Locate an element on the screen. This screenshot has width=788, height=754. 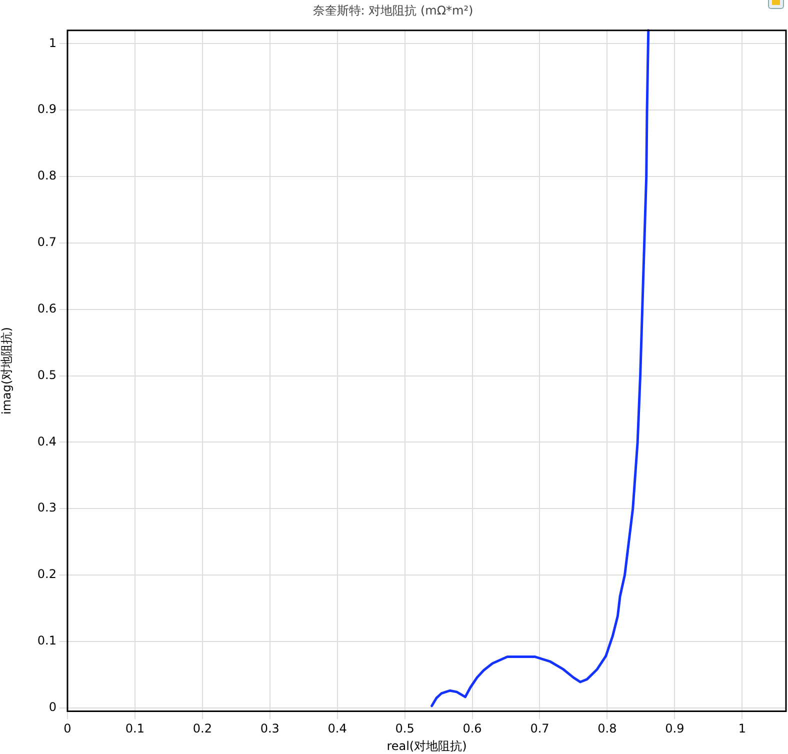
y-tick-label: 0 is located at coordinates (52, 707).